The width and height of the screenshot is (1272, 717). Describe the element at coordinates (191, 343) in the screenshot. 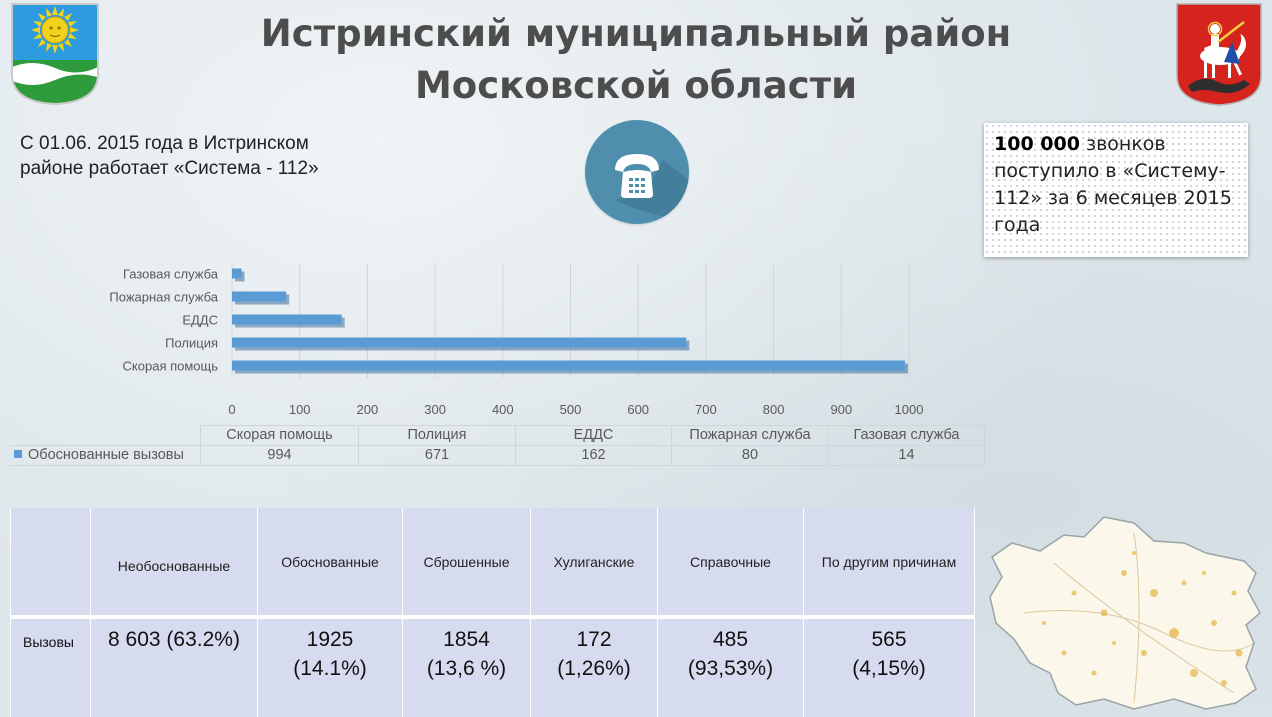

I see `category-label: Полиция` at that location.